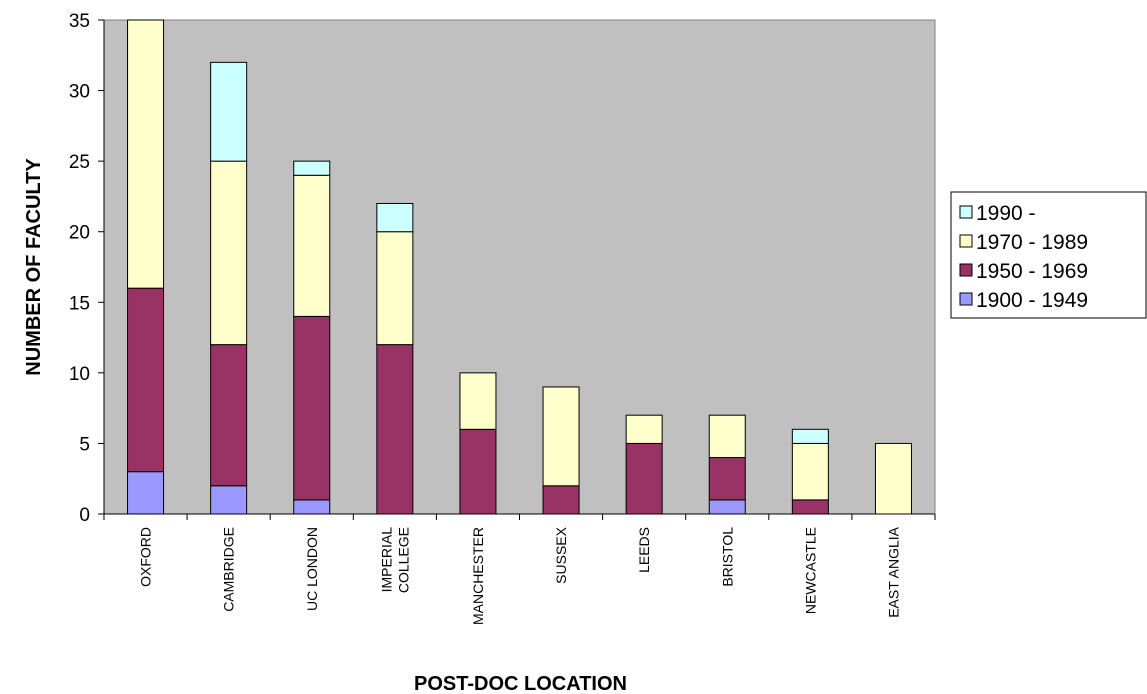  I want to click on legend-label: 1900 - 1949, so click(1032, 300).